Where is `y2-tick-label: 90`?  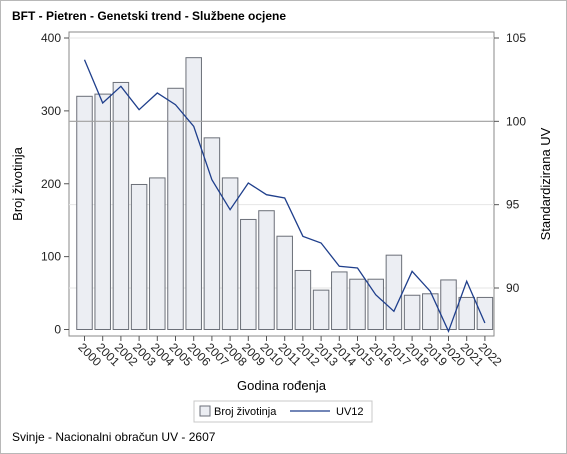 y2-tick-label: 90 is located at coordinates (513, 288).